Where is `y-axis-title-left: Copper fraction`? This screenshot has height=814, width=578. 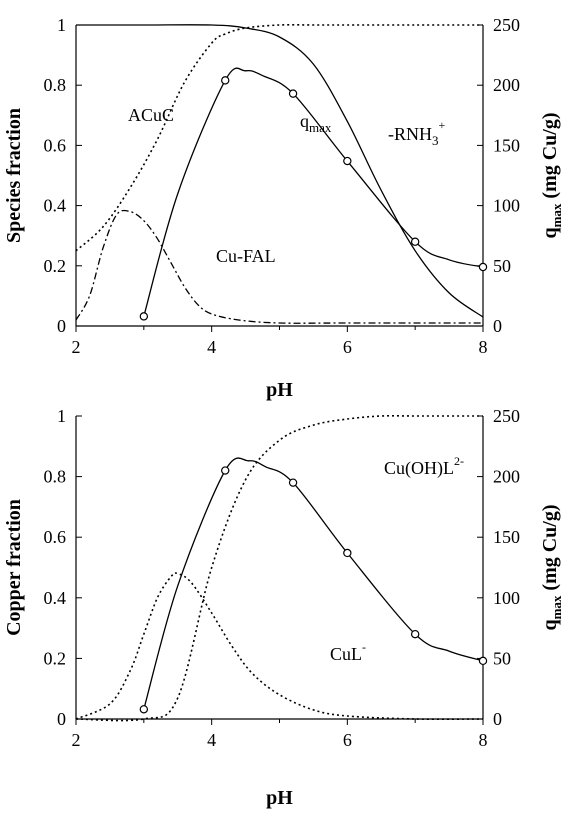
y-axis-title-left: Copper fraction is located at coordinates (14, 567).